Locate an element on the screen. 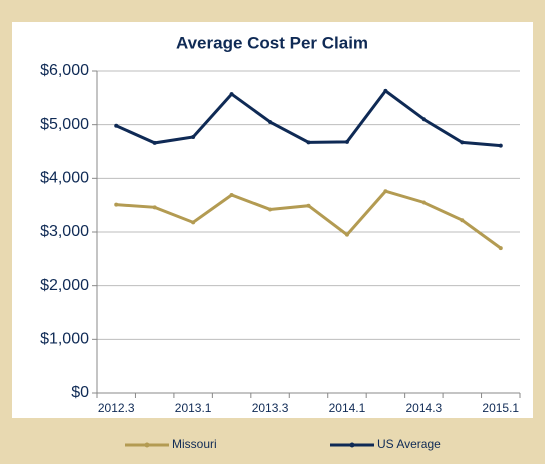 The image size is (545, 469). x-tick-label: 2014.3 is located at coordinates (424, 408).